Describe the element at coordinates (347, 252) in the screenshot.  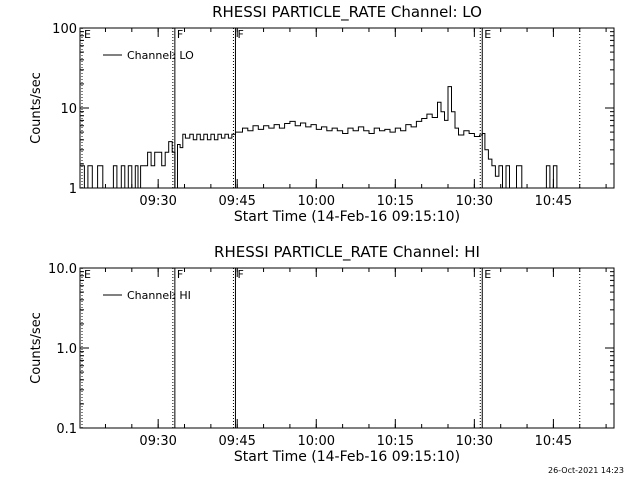
I see `chart-title: RHESSI PARTICLE_RATE Channel: HI` at that location.